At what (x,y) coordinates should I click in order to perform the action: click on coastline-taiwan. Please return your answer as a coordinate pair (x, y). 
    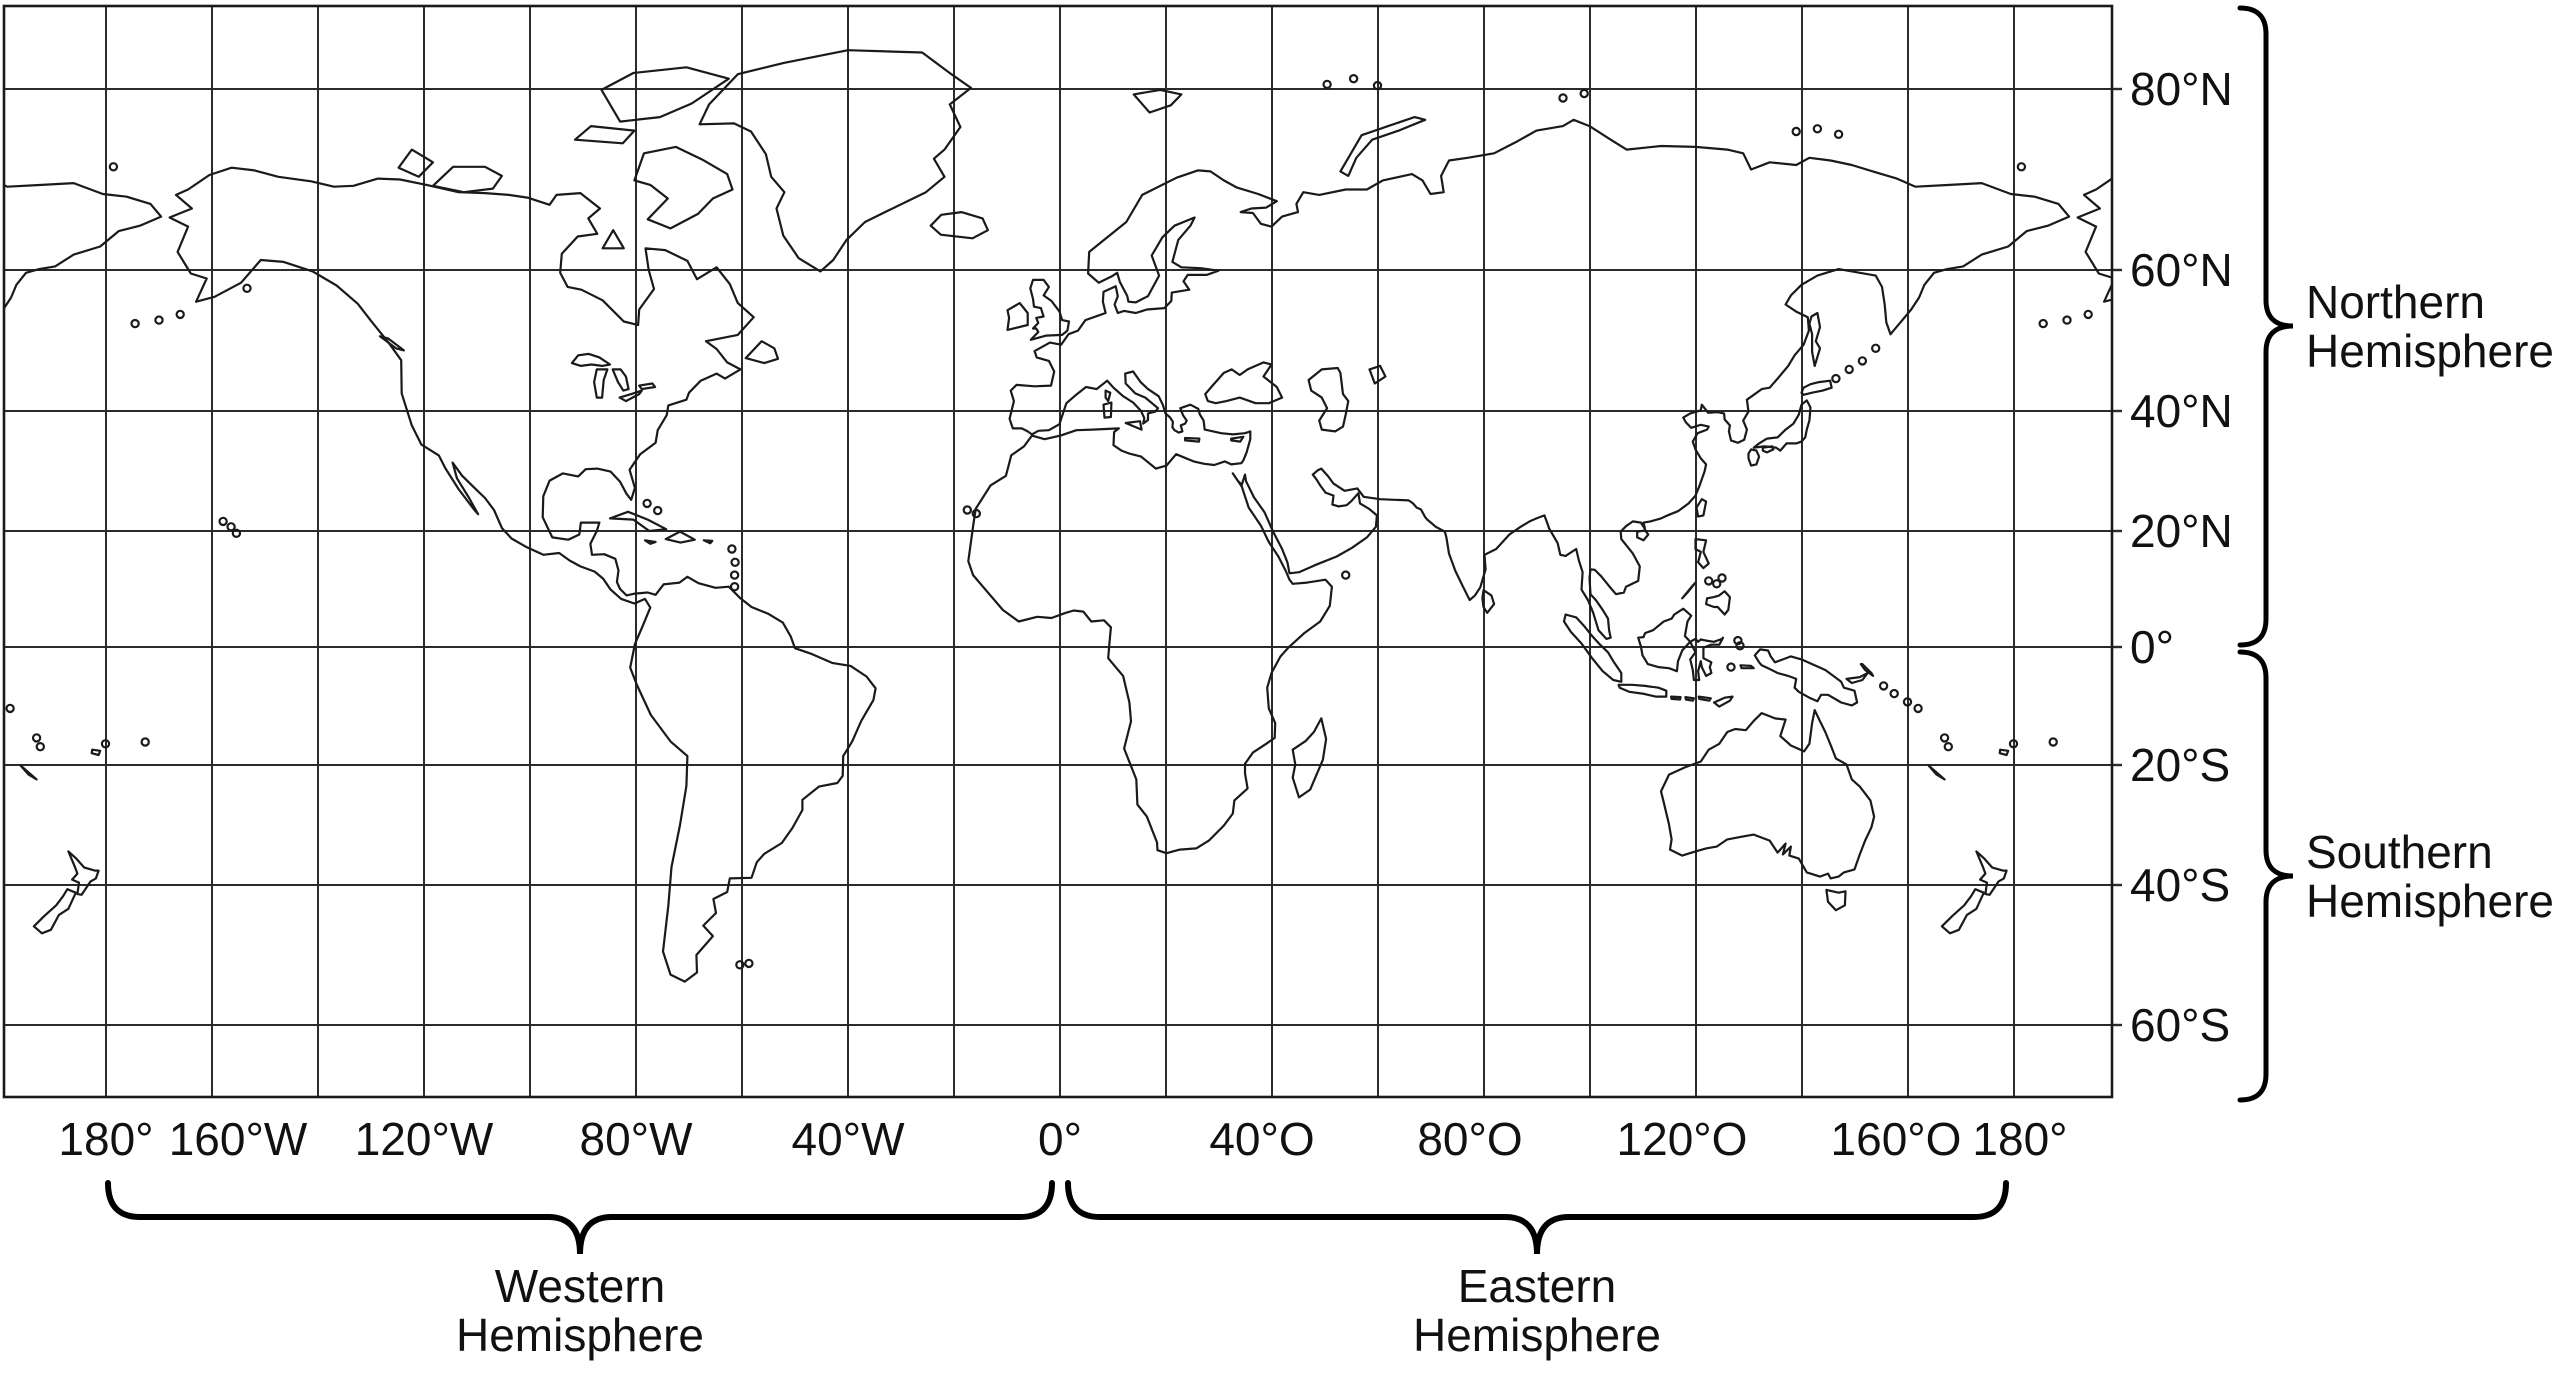
    Looking at the image, I should click on (1701, 508).